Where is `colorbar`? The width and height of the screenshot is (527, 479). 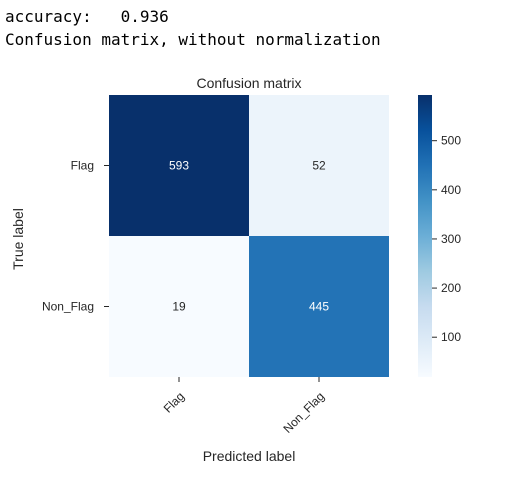 colorbar is located at coordinates (425, 236).